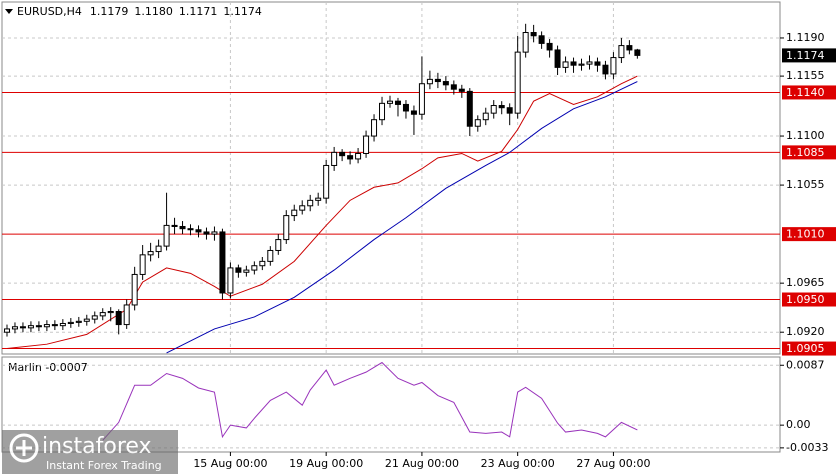 This screenshot has height=476, width=838. What do you see at coordinates (198, 11) in the screenshot?
I see `ohlc-label: 1.1171` at bounding box center [198, 11].